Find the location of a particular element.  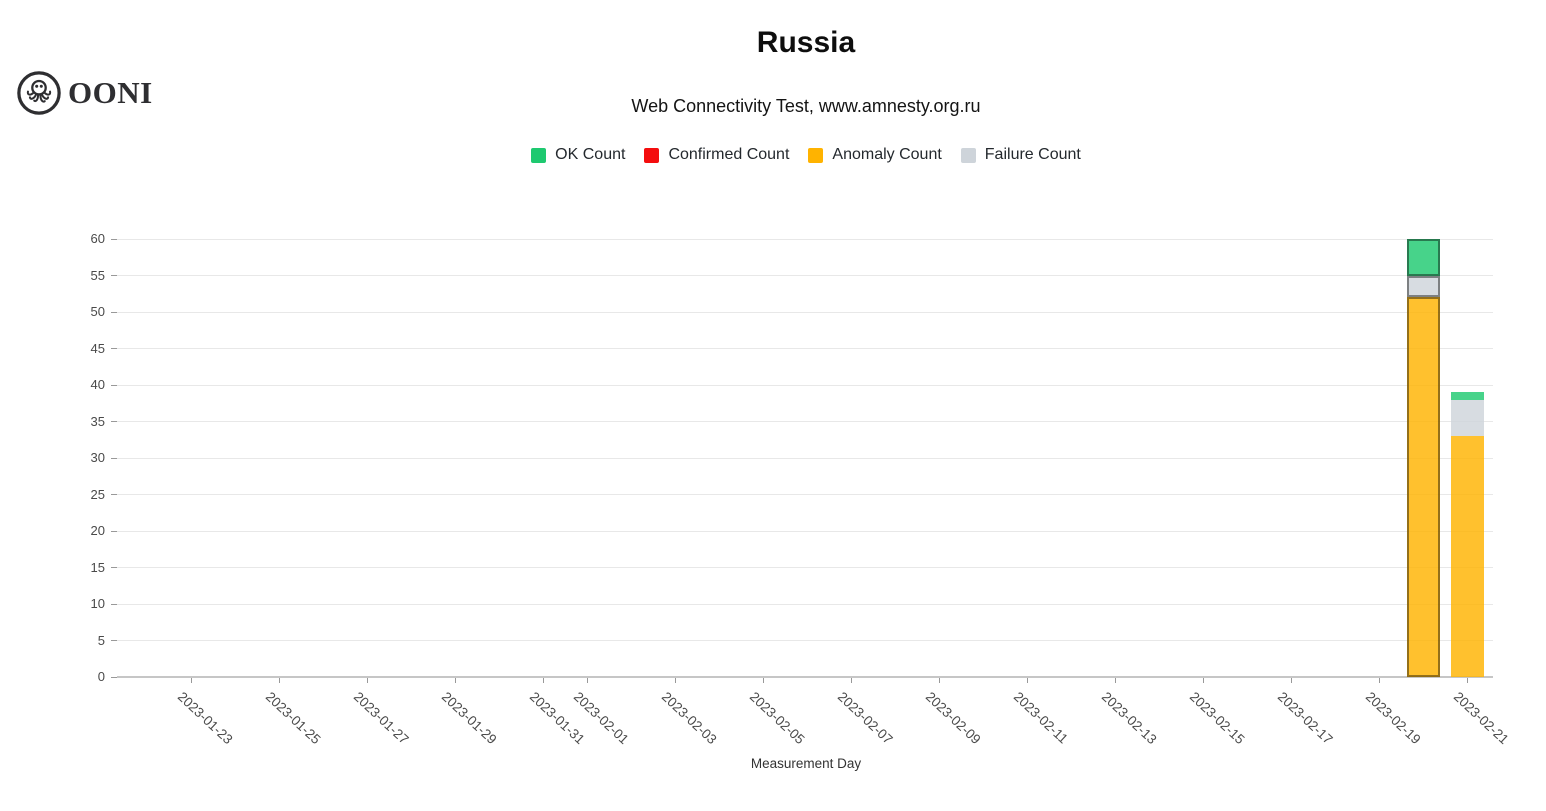

legend-label-confirmed: Confirmed Count is located at coordinates (729, 154).